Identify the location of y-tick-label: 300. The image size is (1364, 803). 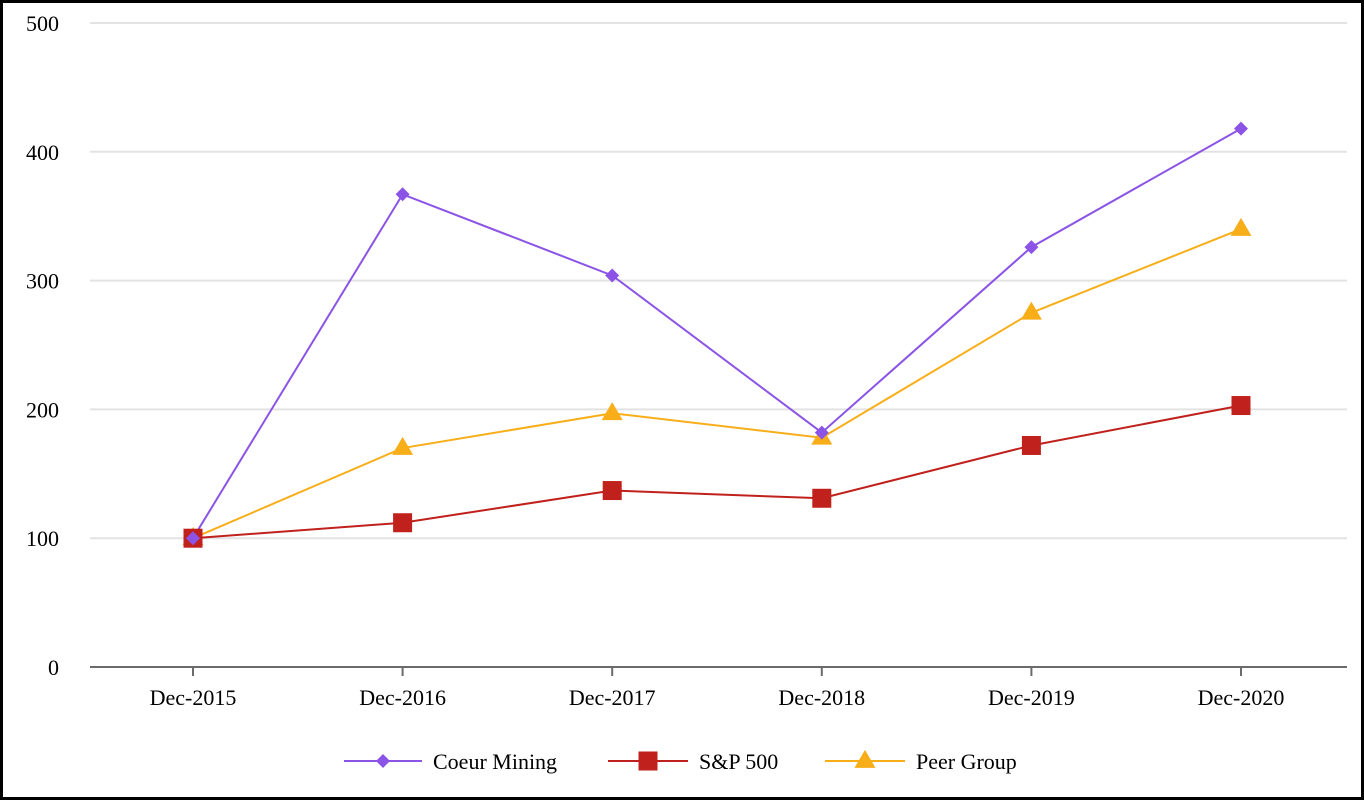
(42, 281).